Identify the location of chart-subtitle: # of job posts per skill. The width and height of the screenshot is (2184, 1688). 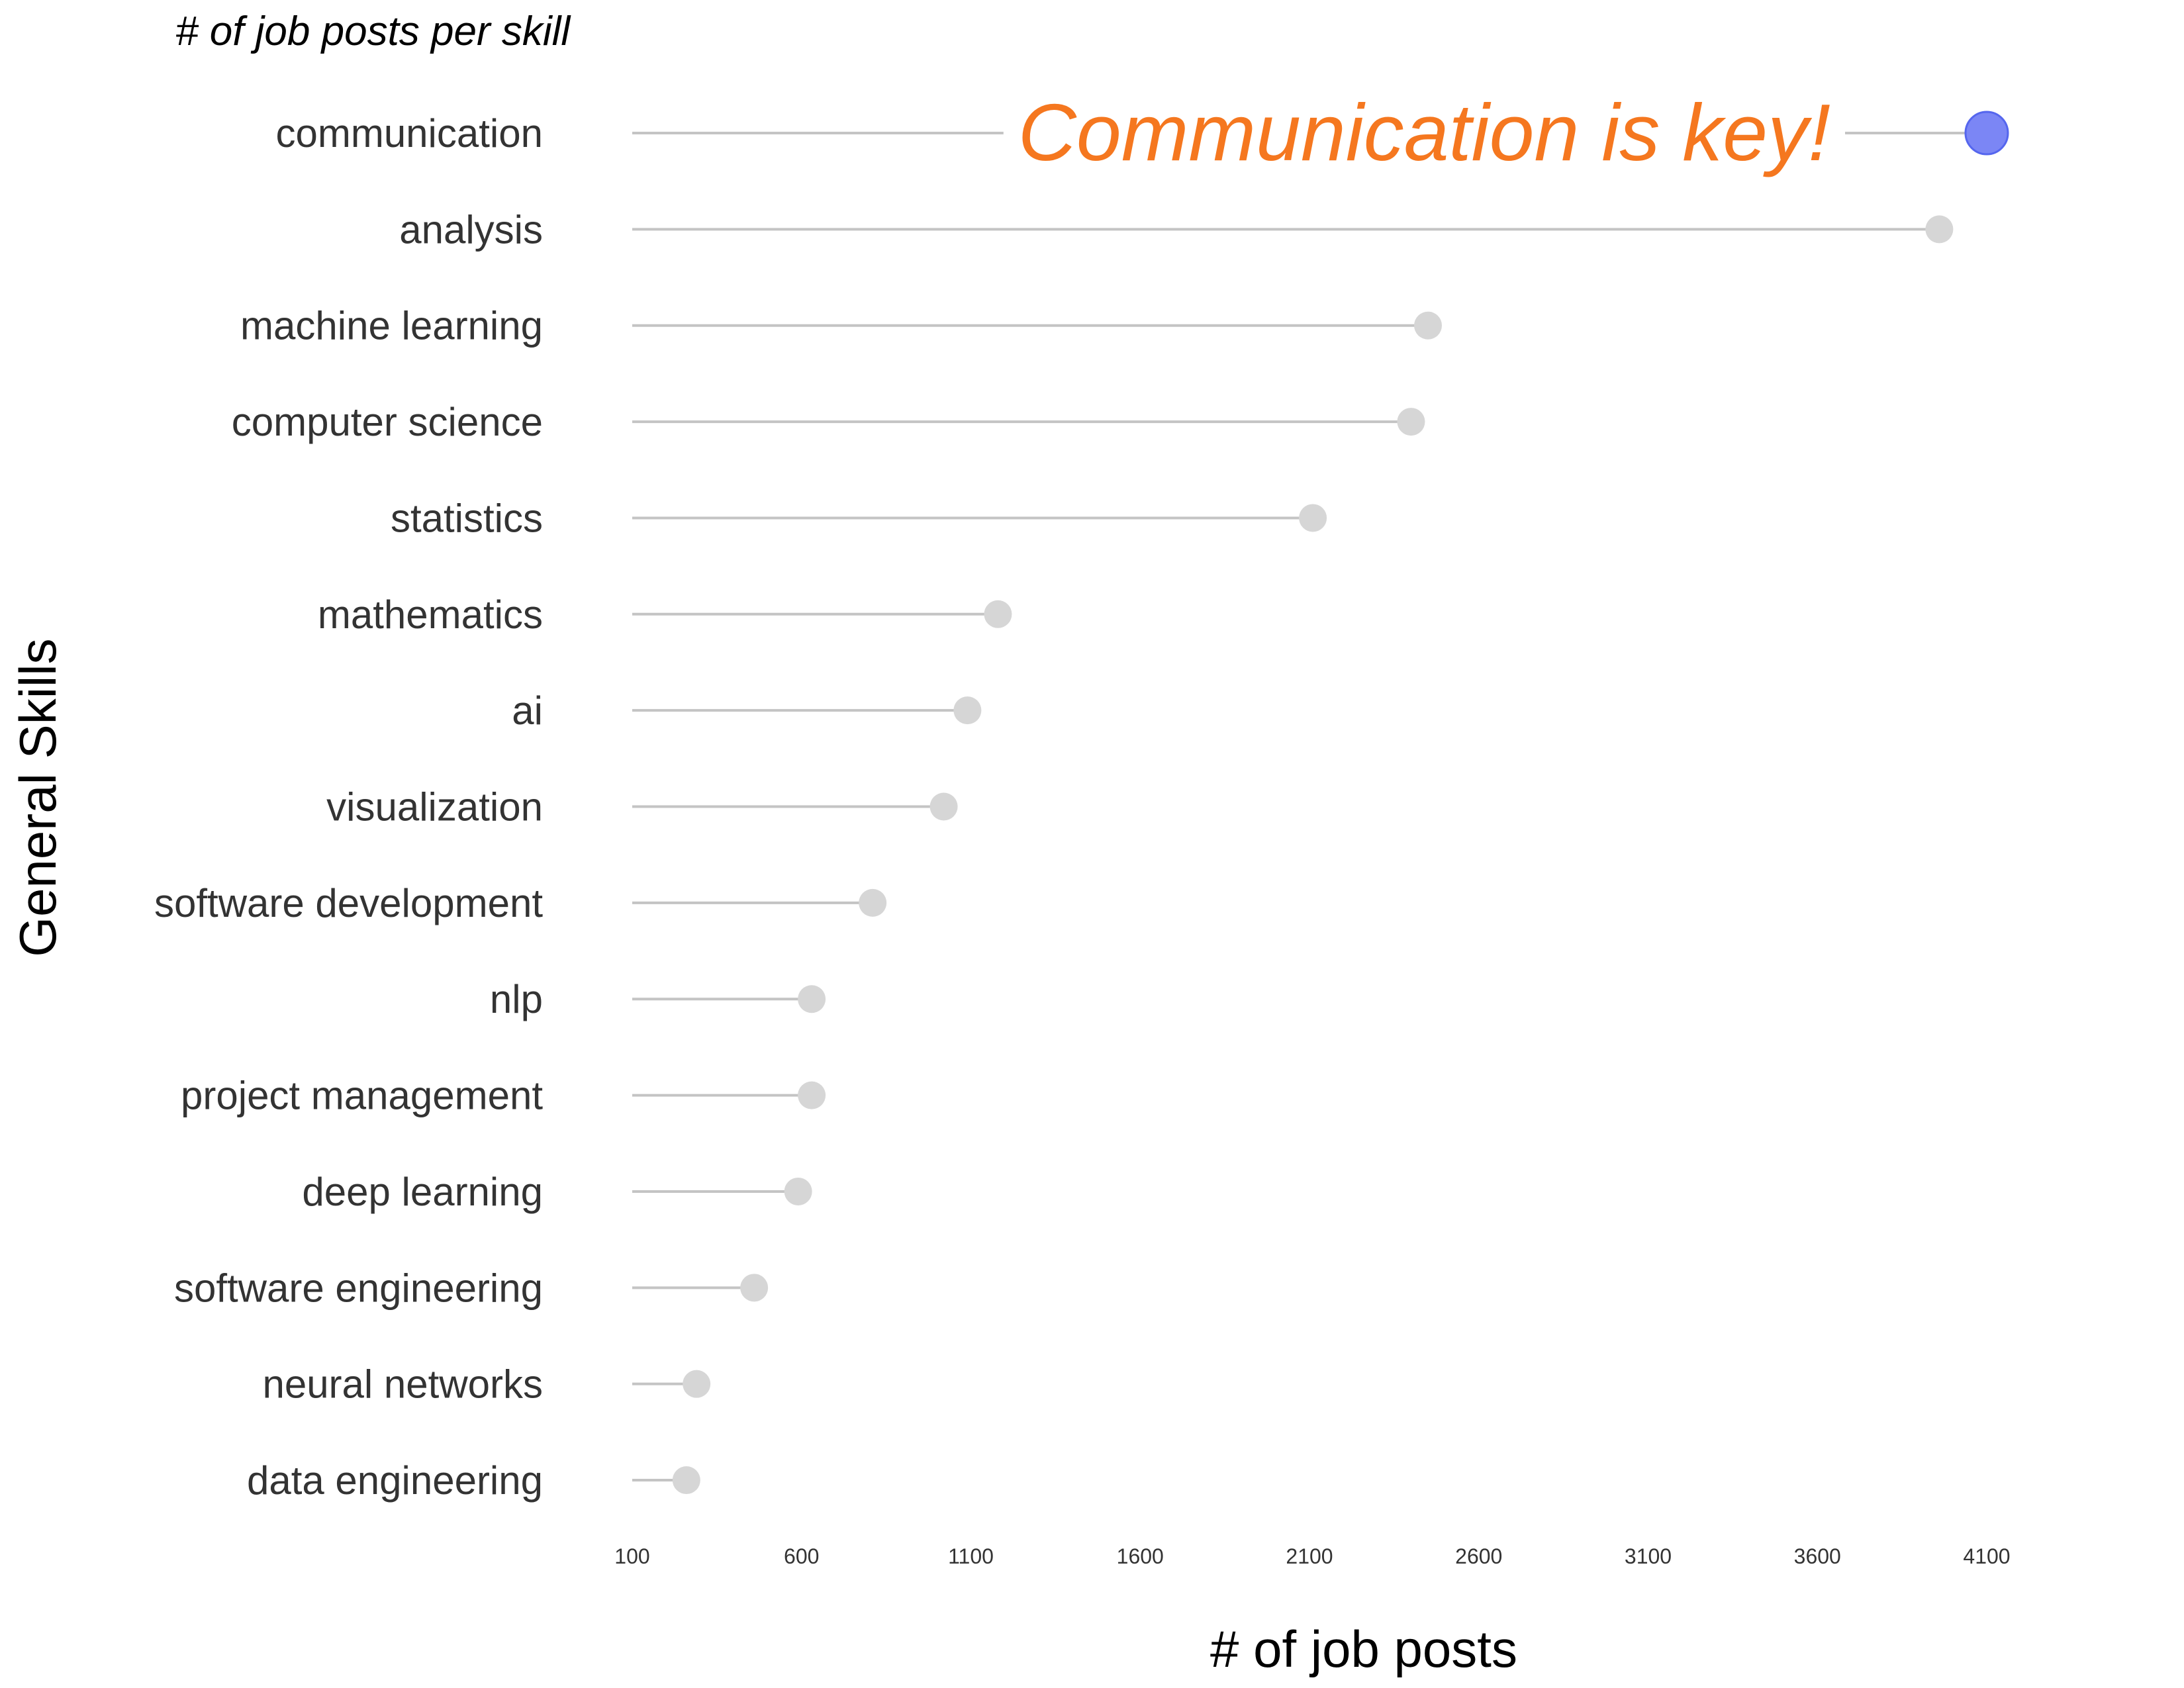
(373, 31).